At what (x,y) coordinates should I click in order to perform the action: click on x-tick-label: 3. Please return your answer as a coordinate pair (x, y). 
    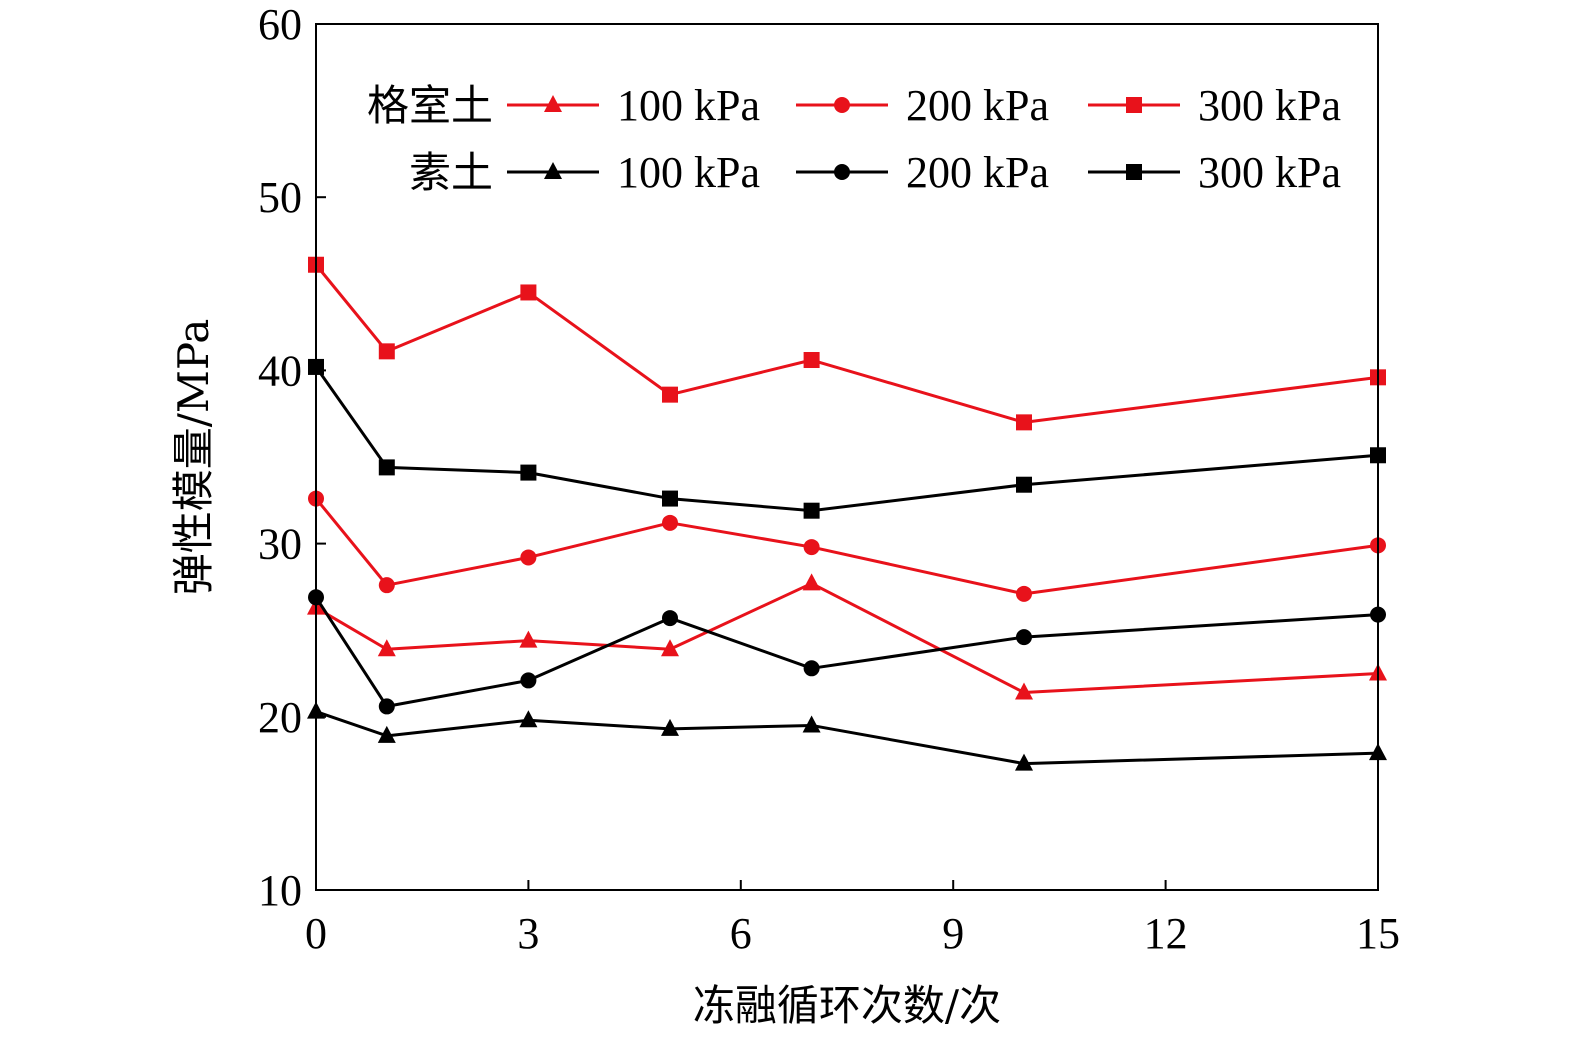
    Looking at the image, I should click on (528, 933).